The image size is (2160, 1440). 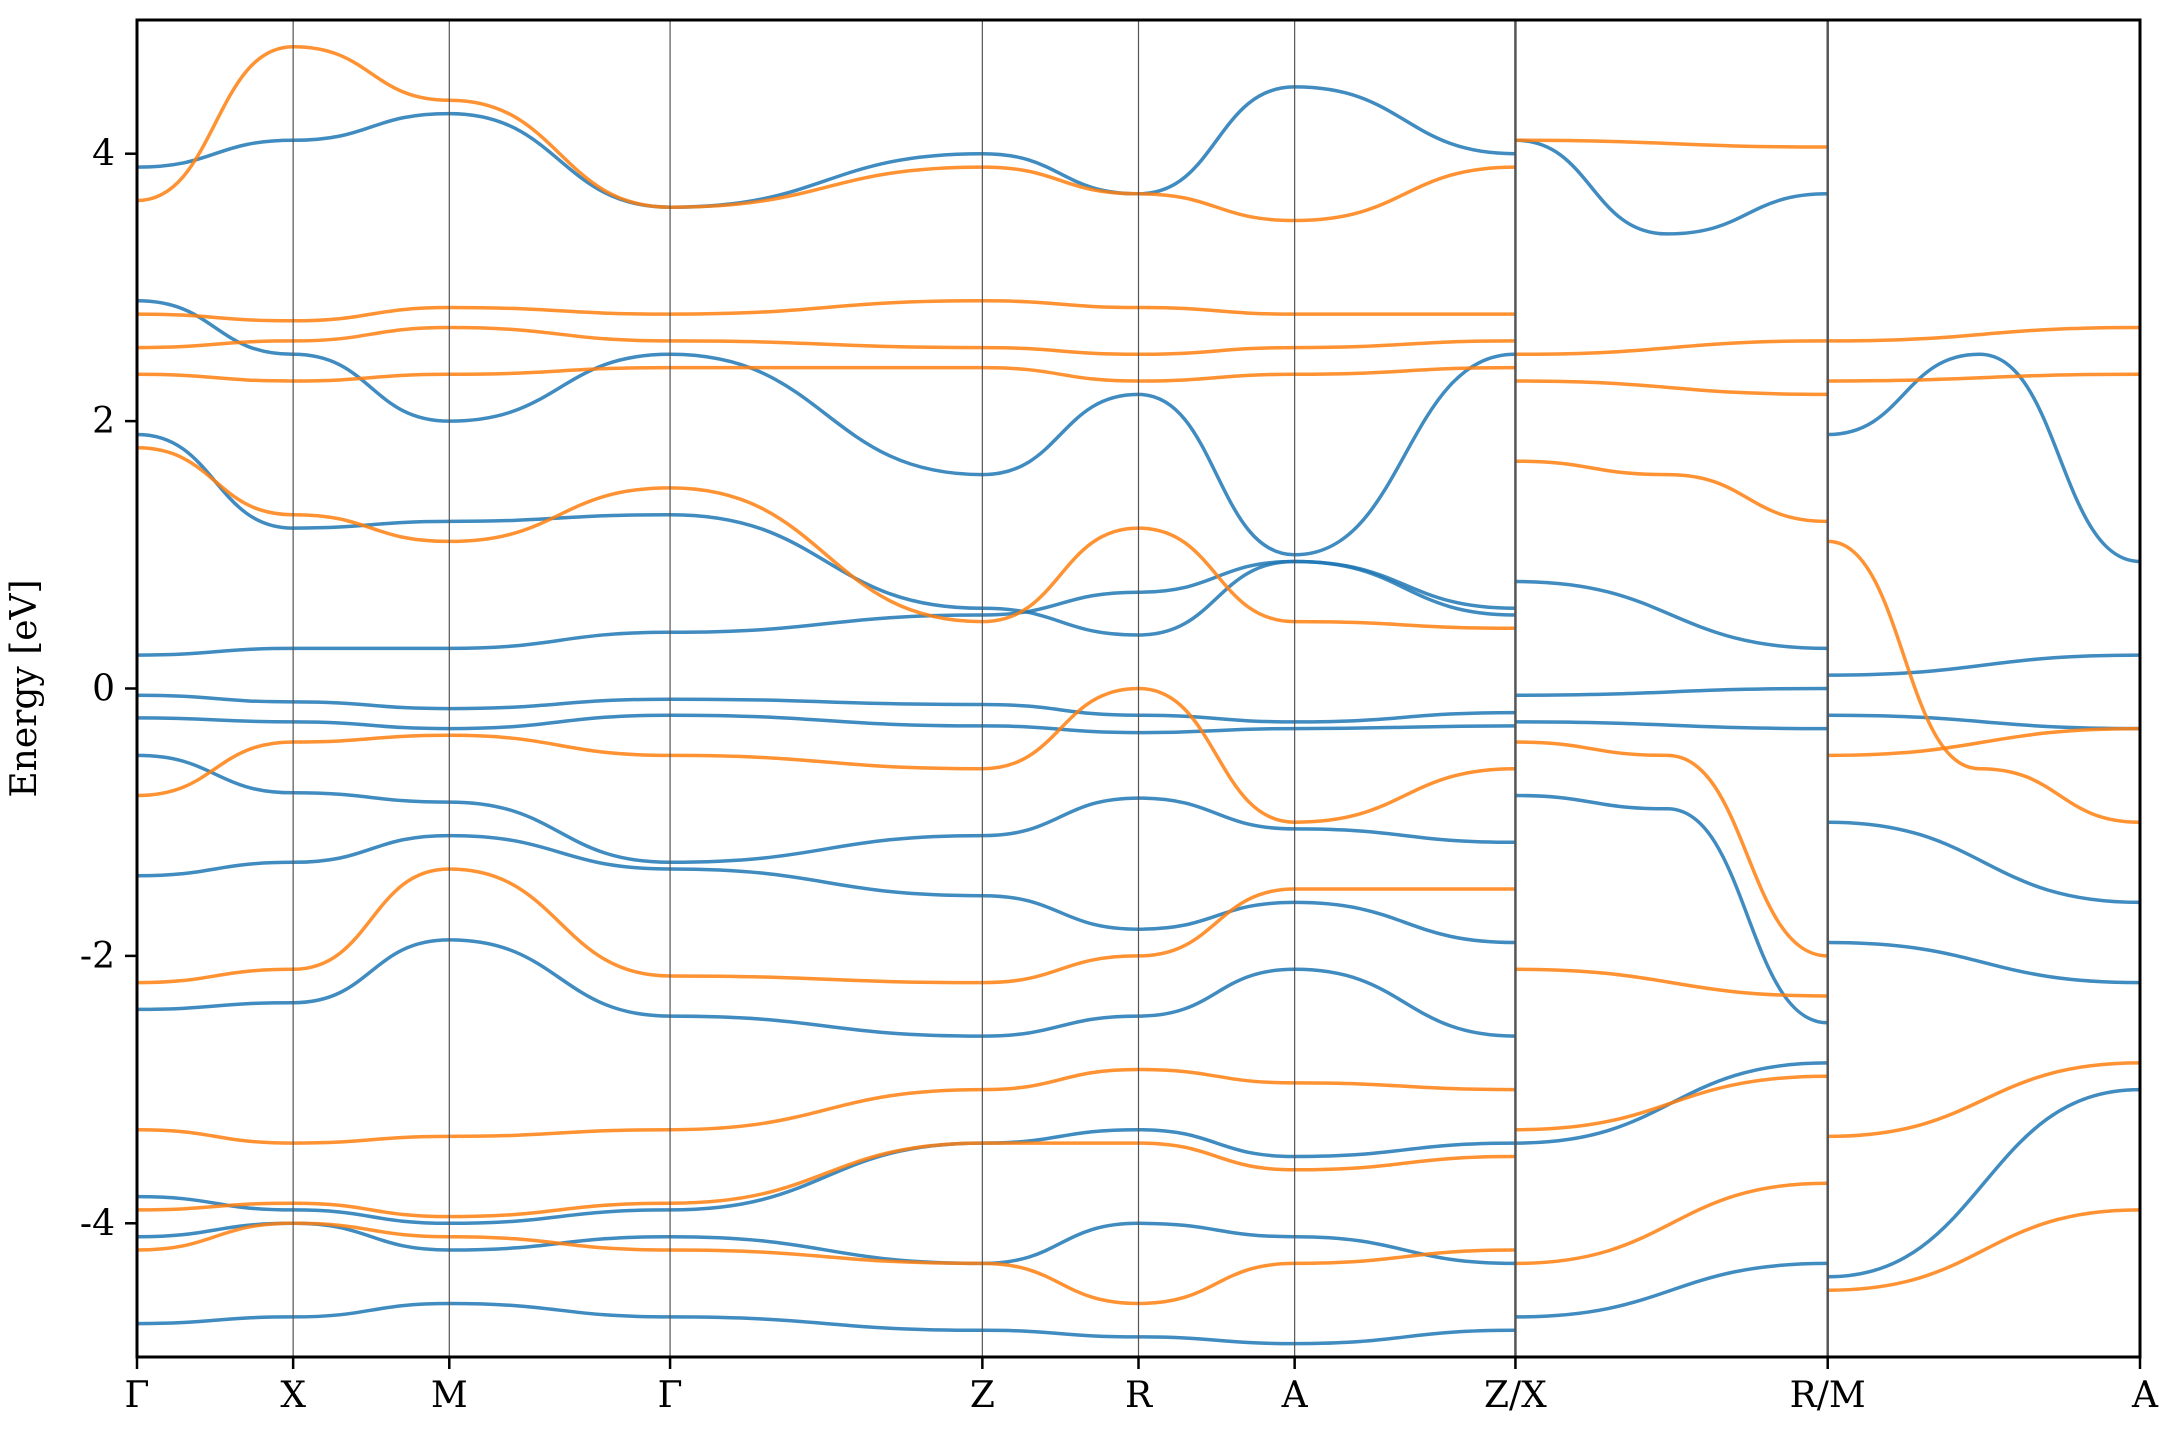 I want to click on x-tick-label-8: R/M, so click(x=1828, y=1395).